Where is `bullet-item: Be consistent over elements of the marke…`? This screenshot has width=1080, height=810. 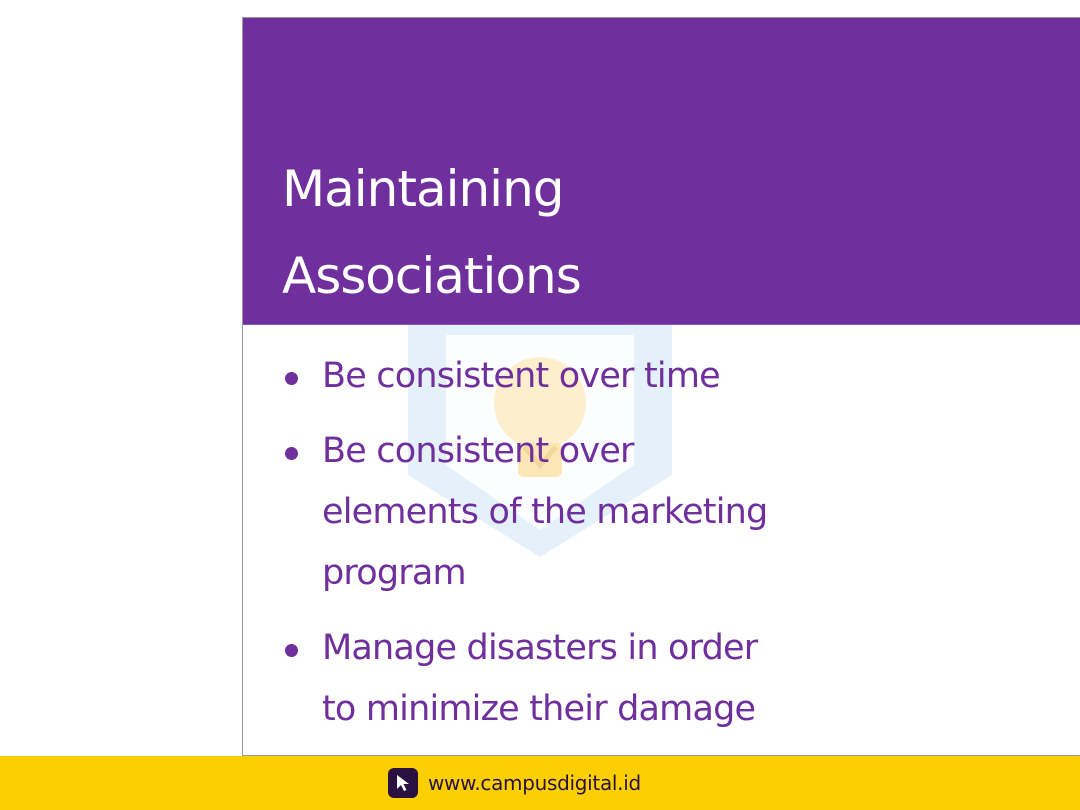
bullet-item: Be consistent over elements of the marke… is located at coordinates (561, 512).